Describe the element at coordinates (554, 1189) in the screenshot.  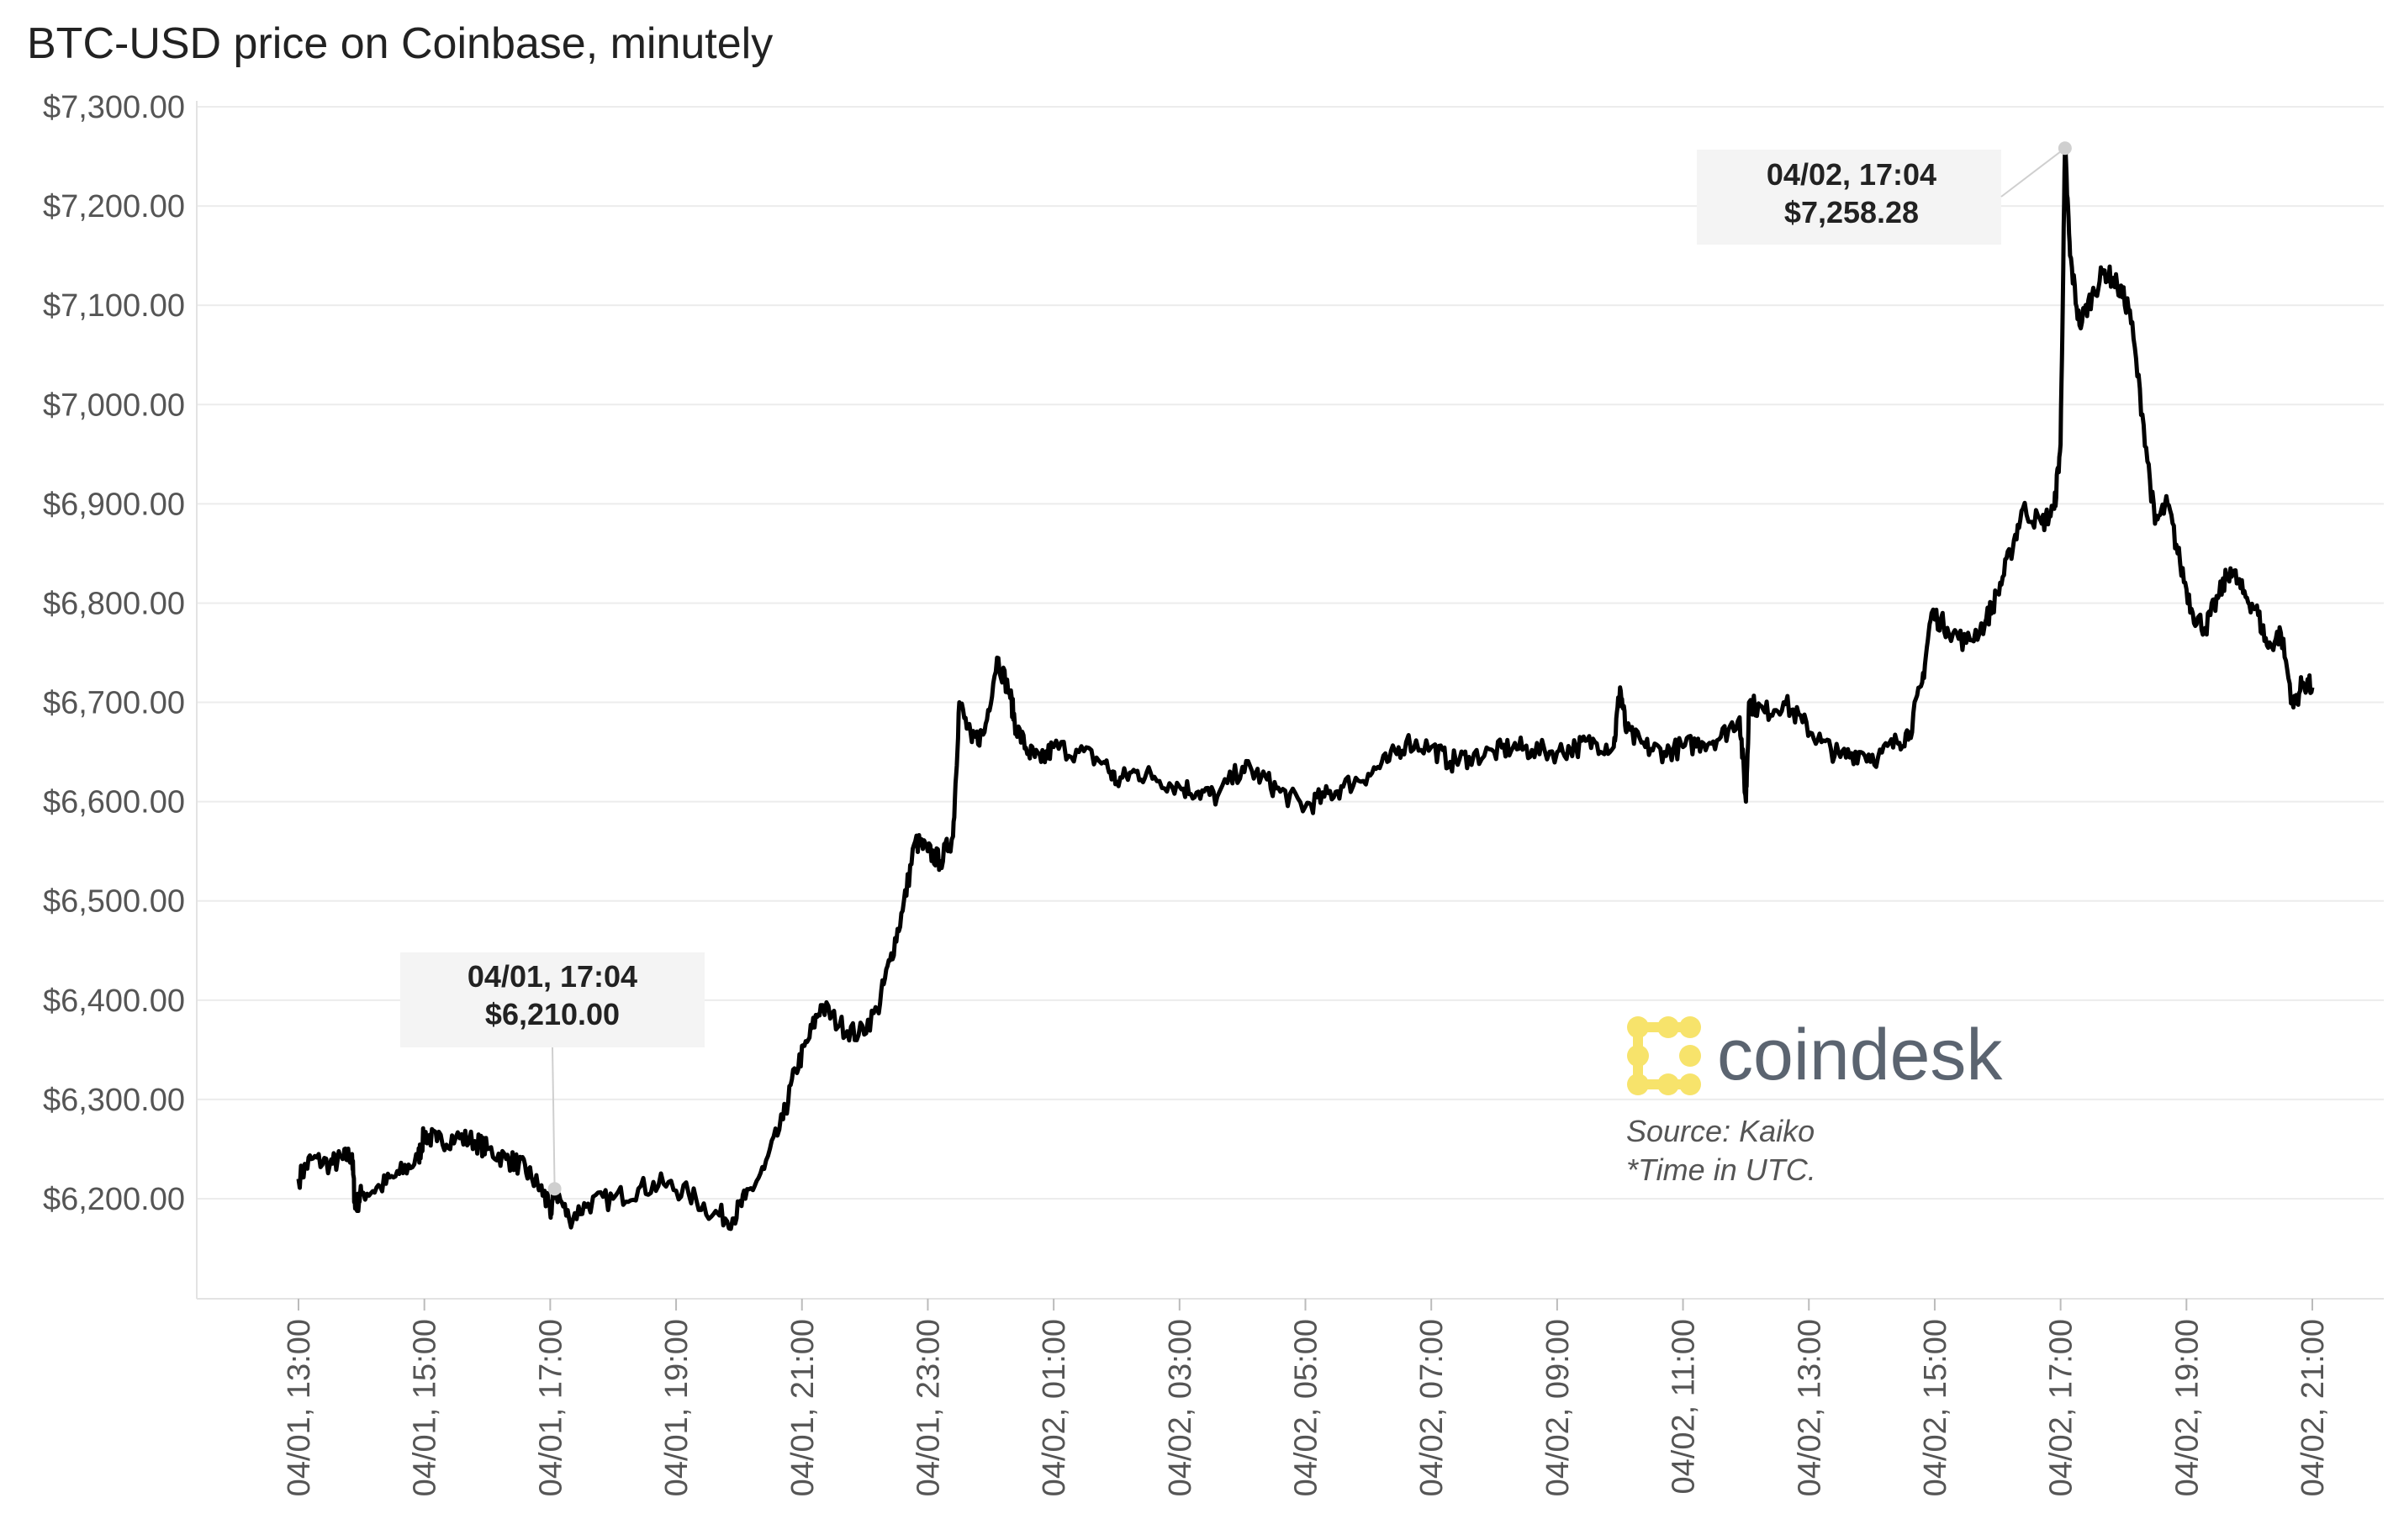
I see `annotation-low-marker` at that location.